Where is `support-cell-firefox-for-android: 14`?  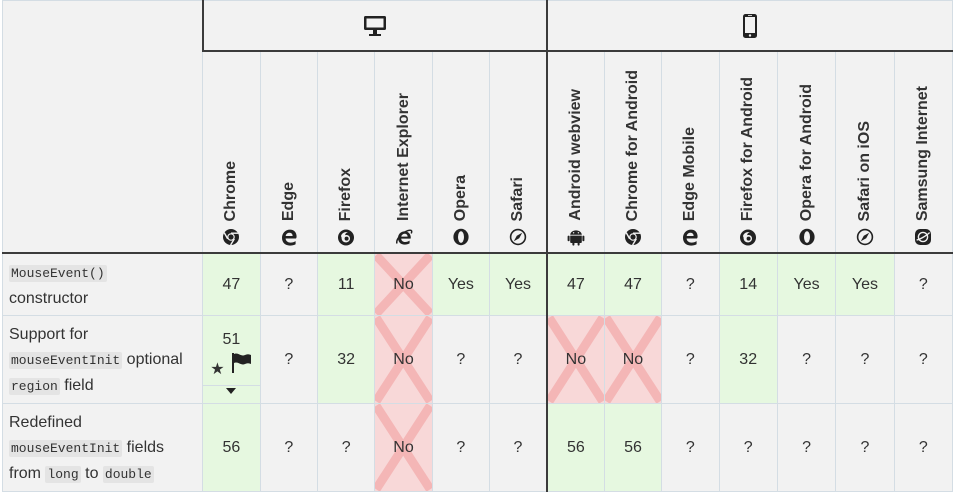
support-cell-firefox-for-android: 14 is located at coordinates (748, 284).